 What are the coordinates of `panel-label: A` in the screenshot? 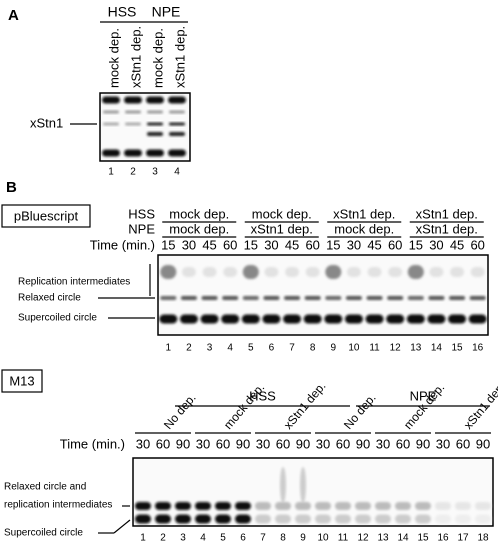 It's located at (13, 15).